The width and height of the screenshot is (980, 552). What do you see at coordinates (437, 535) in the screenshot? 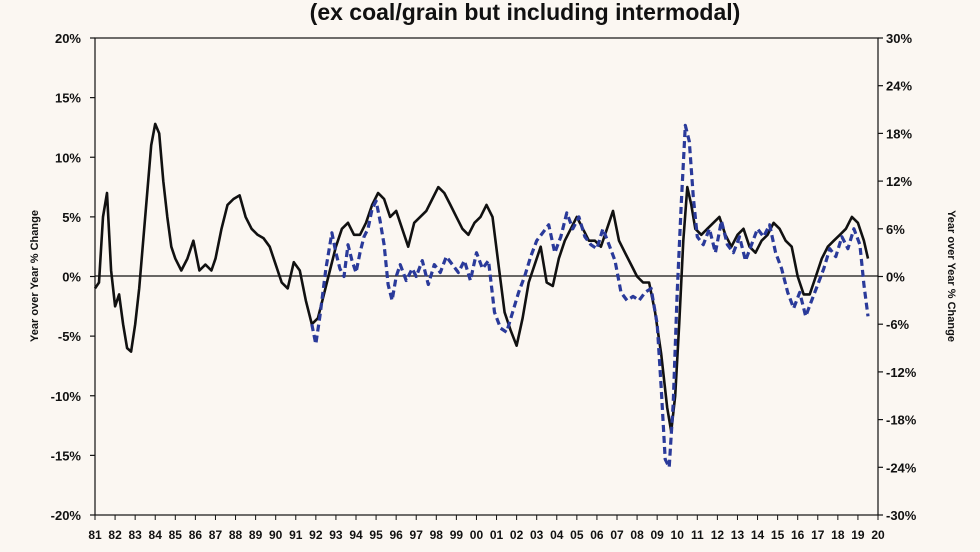
I see `x-tick-label: 98` at bounding box center [437, 535].